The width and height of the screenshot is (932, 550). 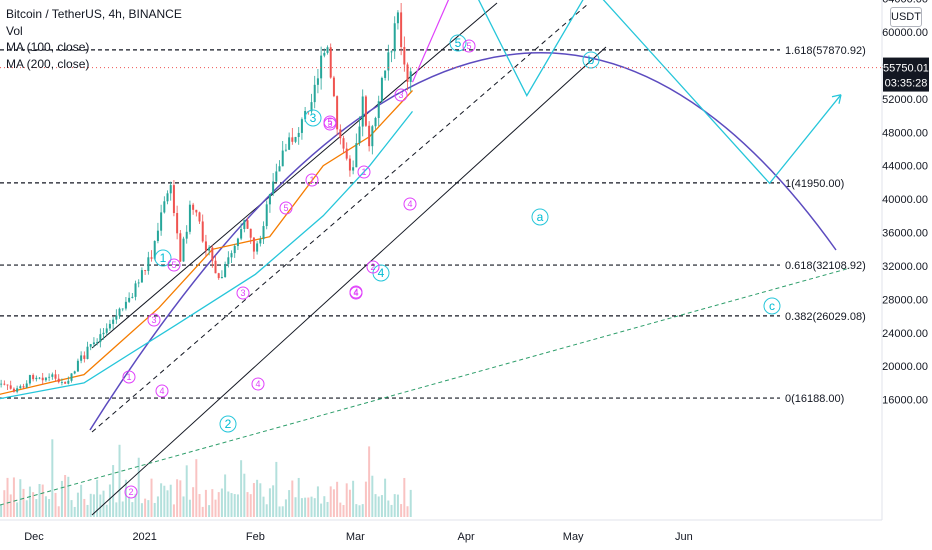 What do you see at coordinates (173, 265) in the screenshot?
I see `subwave-label: 5` at bounding box center [173, 265].